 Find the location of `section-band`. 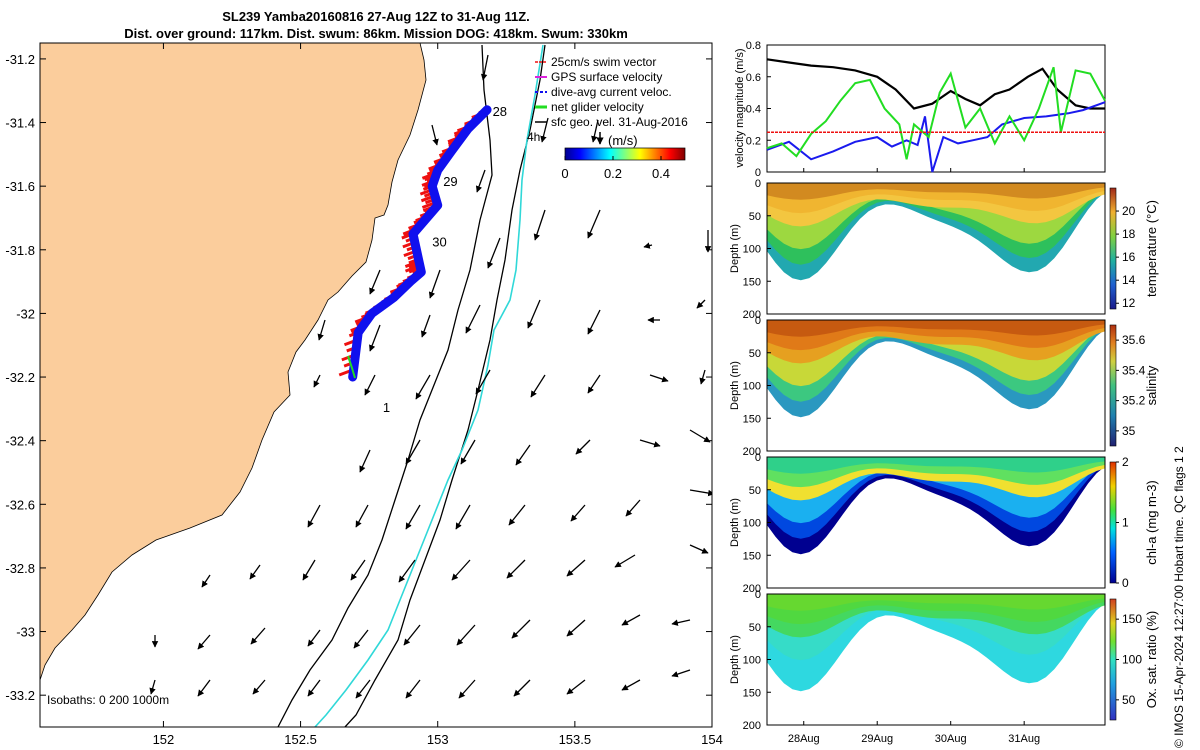

section-band is located at coordinates (936, 191).